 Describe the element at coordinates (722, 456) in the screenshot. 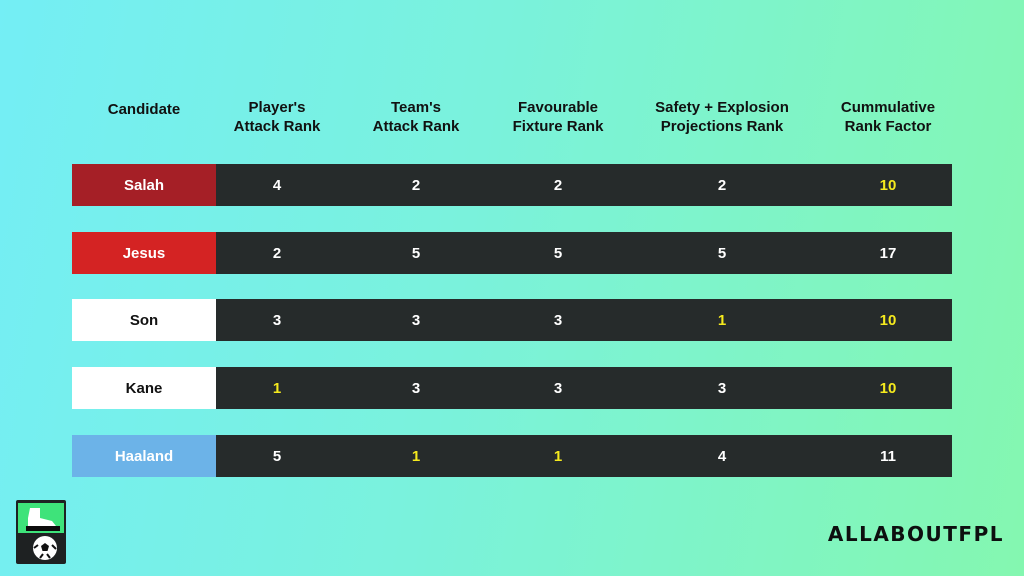

I see `cell-safety: 4` at that location.